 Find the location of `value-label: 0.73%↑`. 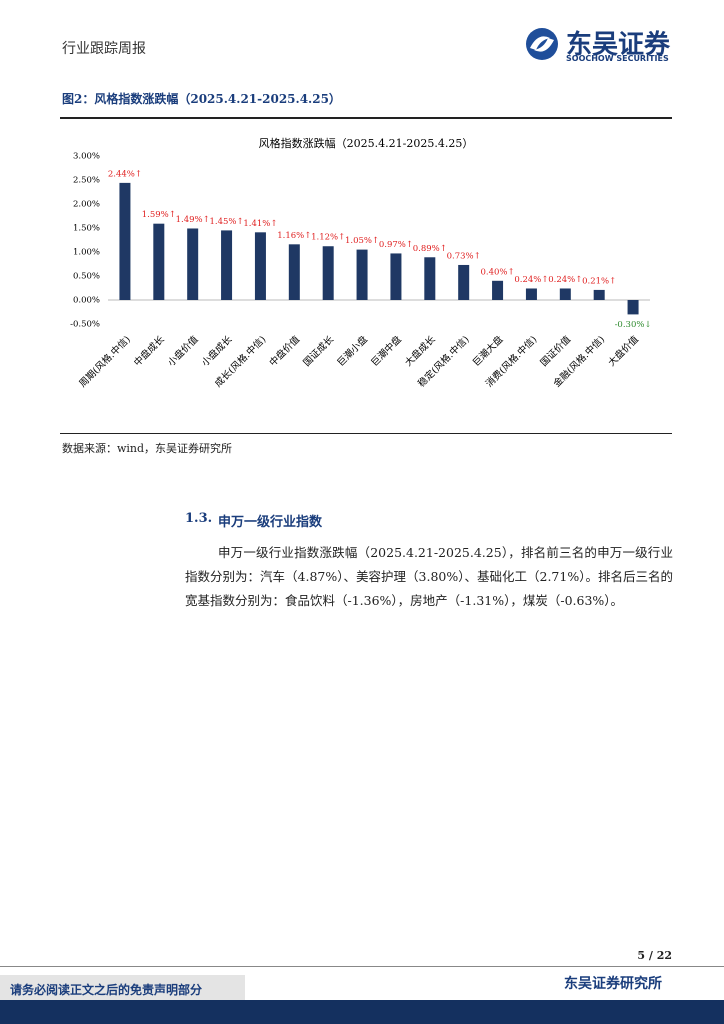

value-label: 0.73%↑ is located at coordinates (464, 256).